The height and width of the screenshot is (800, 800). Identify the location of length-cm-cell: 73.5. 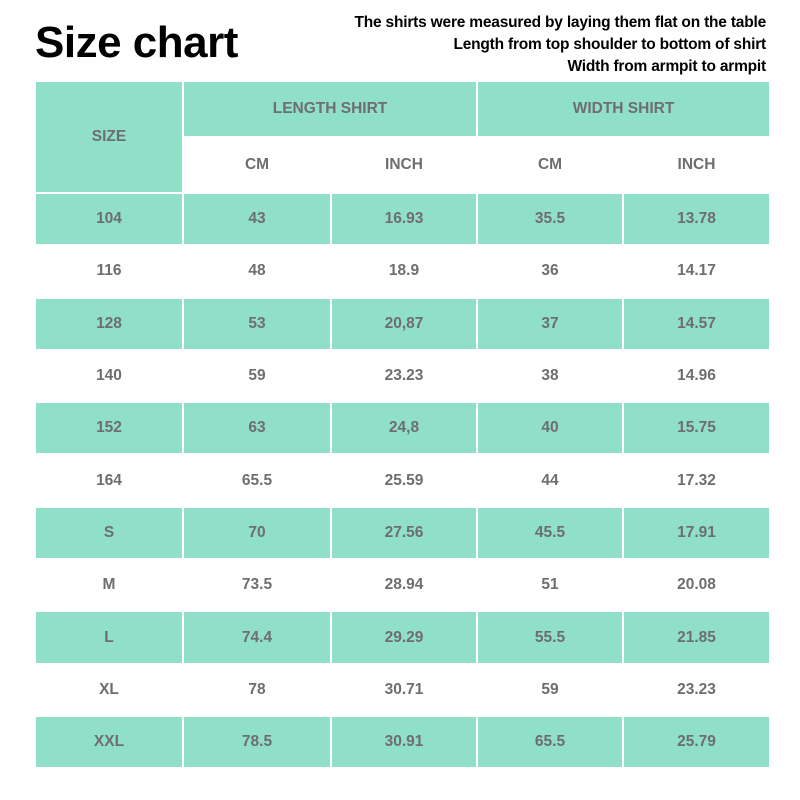
(257, 585).